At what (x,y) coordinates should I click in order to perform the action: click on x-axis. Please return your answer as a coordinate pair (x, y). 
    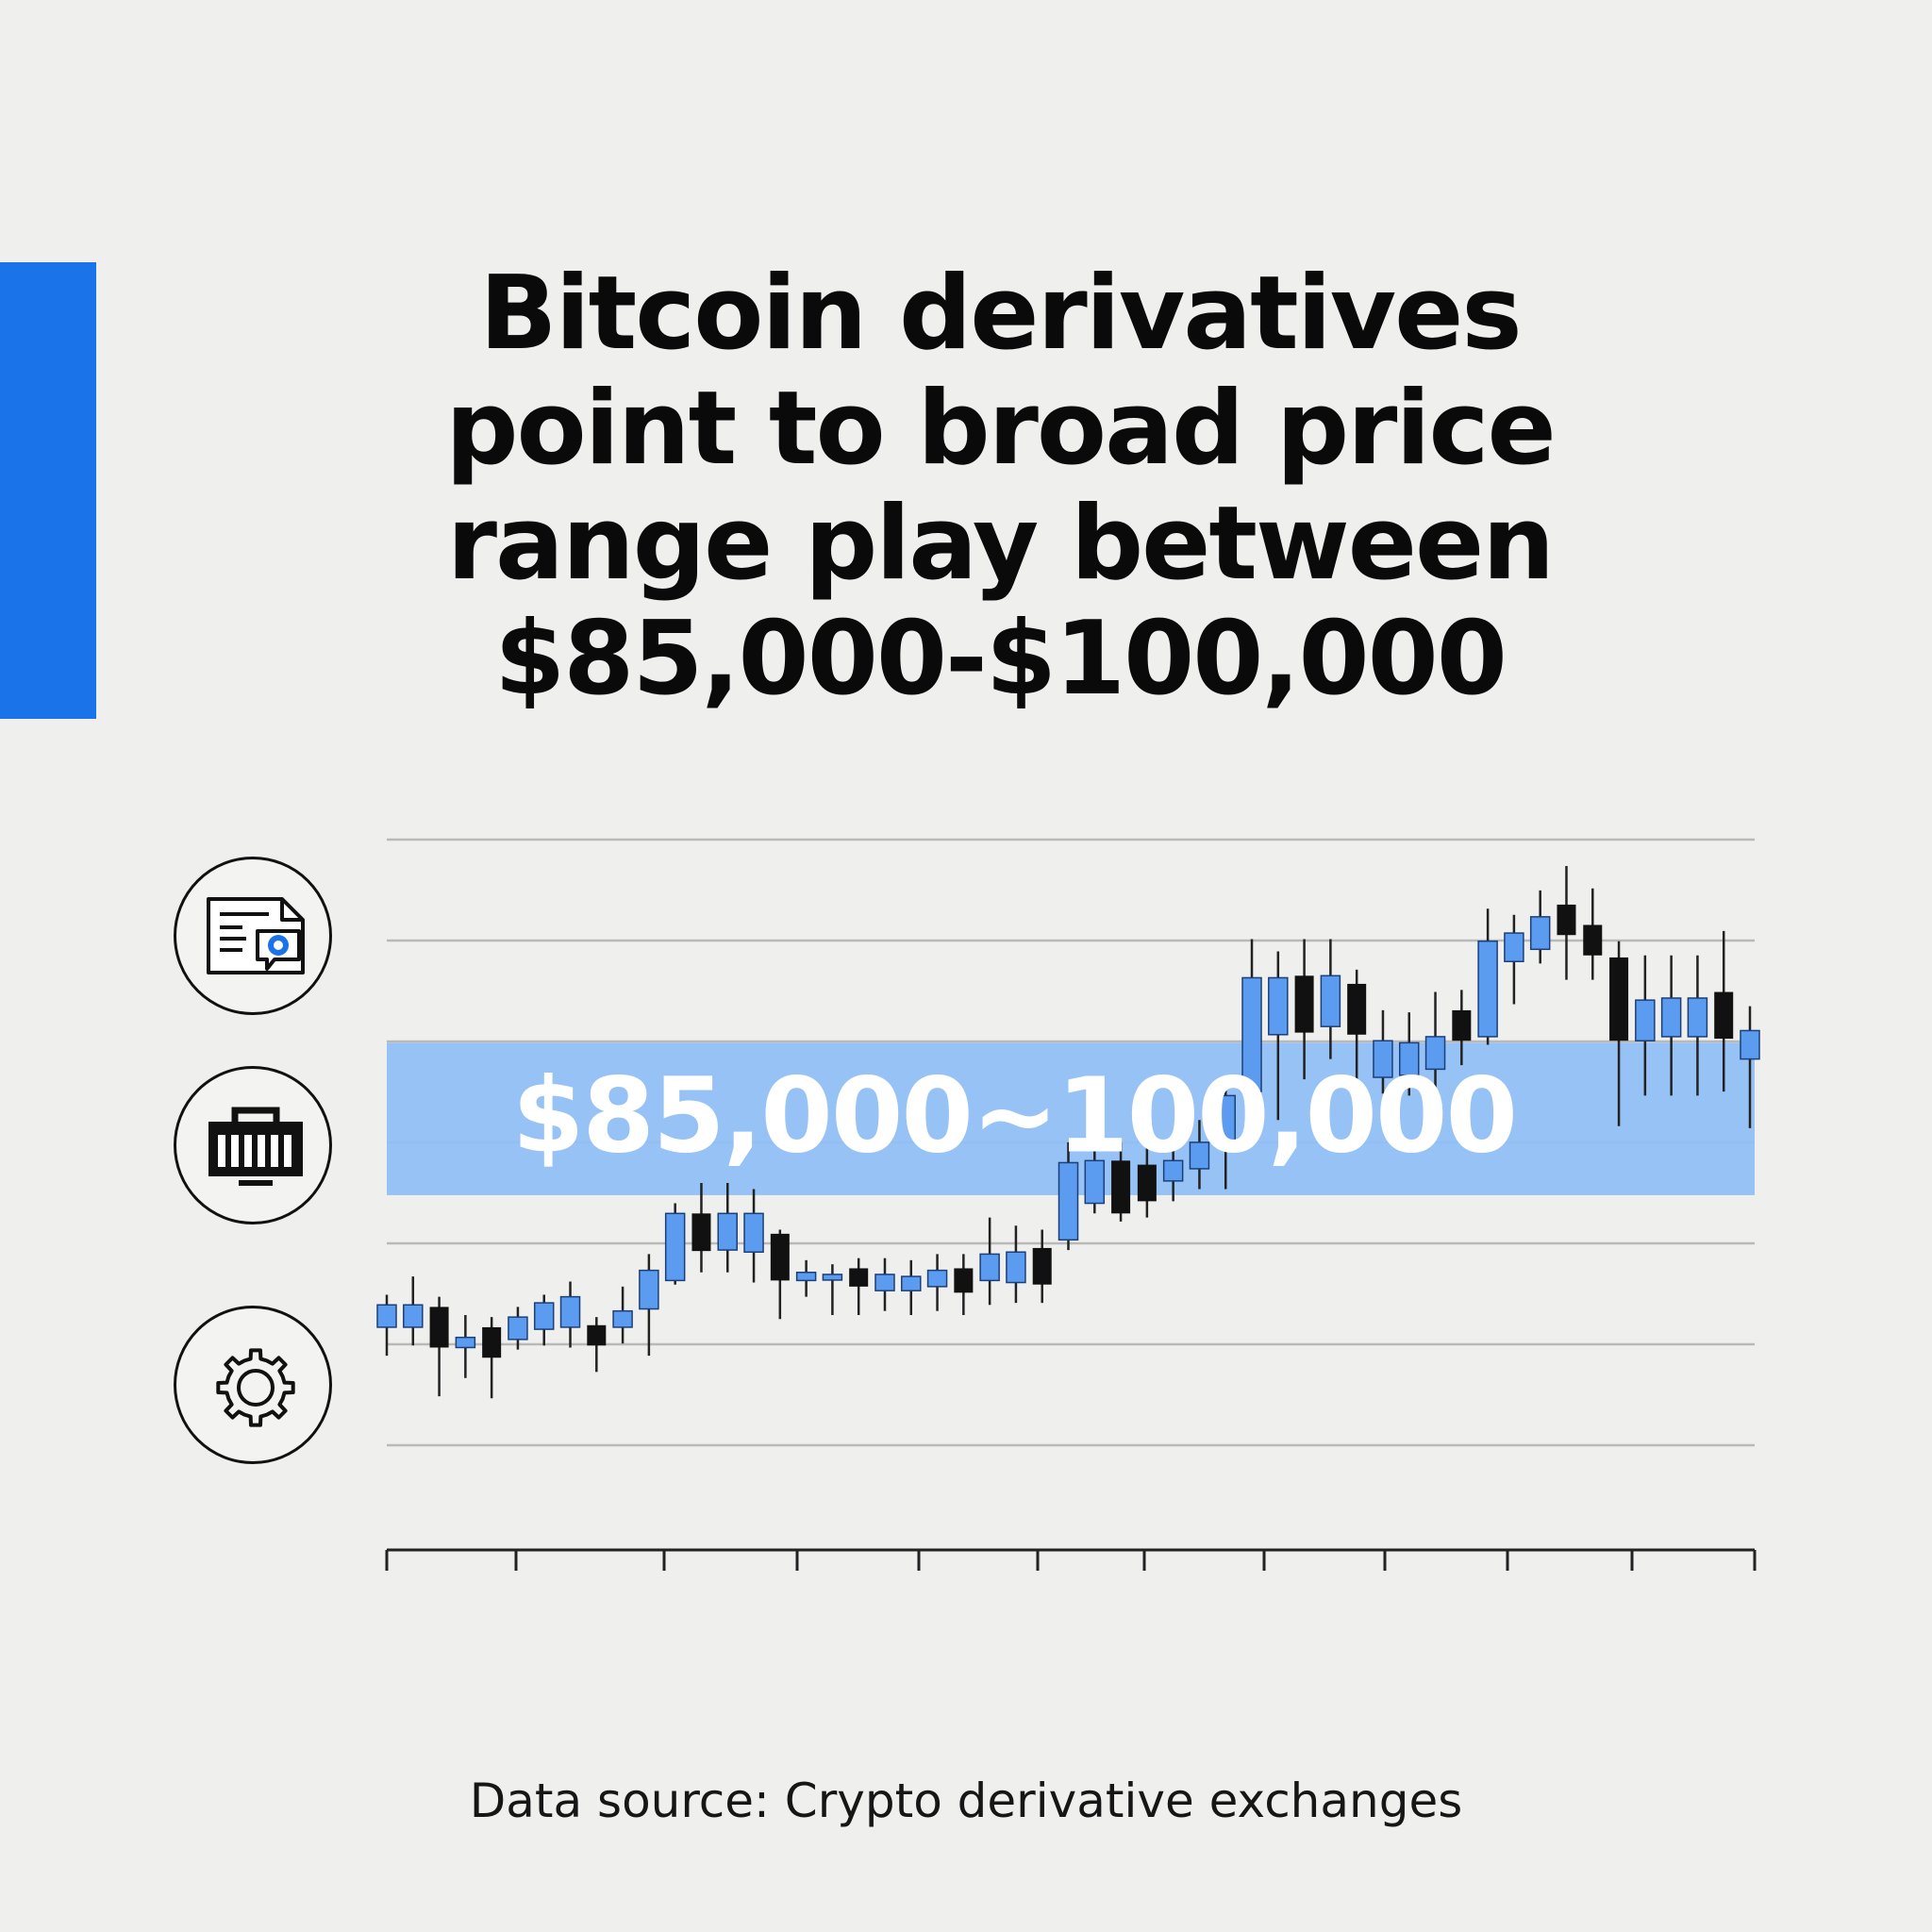
    Looking at the image, I should click on (1071, 1559).